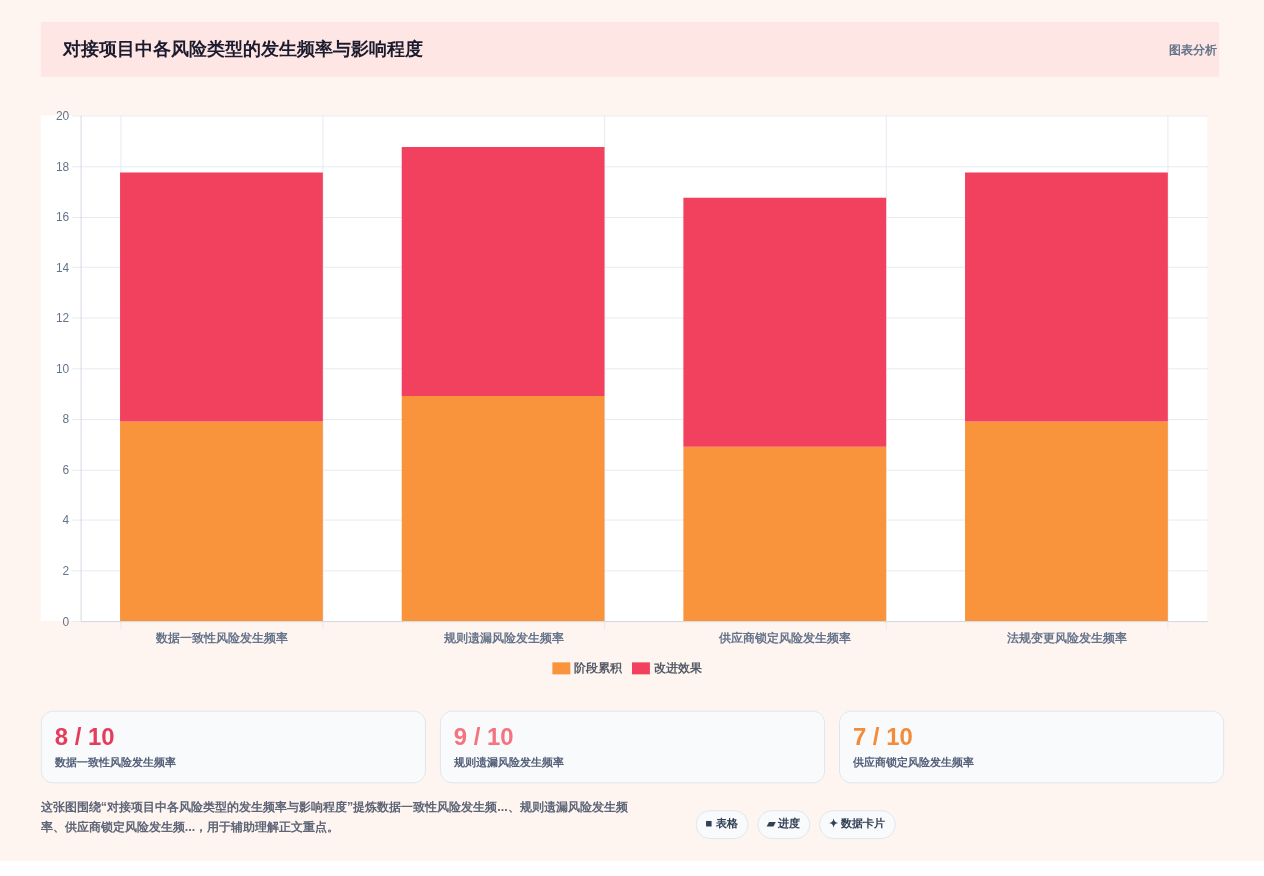 The image size is (1264, 876). I want to click on y-tick-label: 8, so click(66, 419).